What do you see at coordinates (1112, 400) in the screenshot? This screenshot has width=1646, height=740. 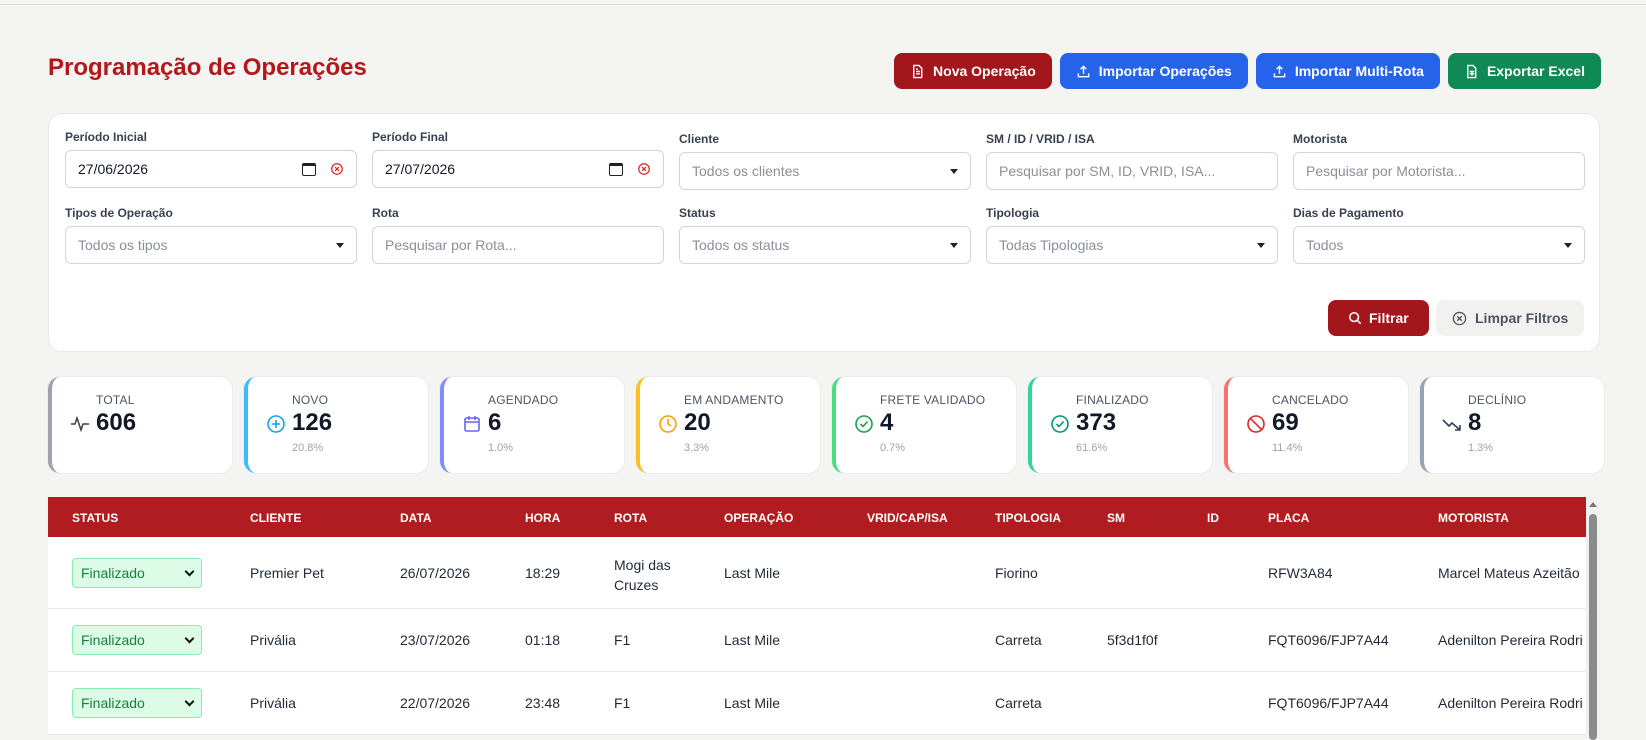 I see `stat-label: FINALIZADO` at bounding box center [1112, 400].